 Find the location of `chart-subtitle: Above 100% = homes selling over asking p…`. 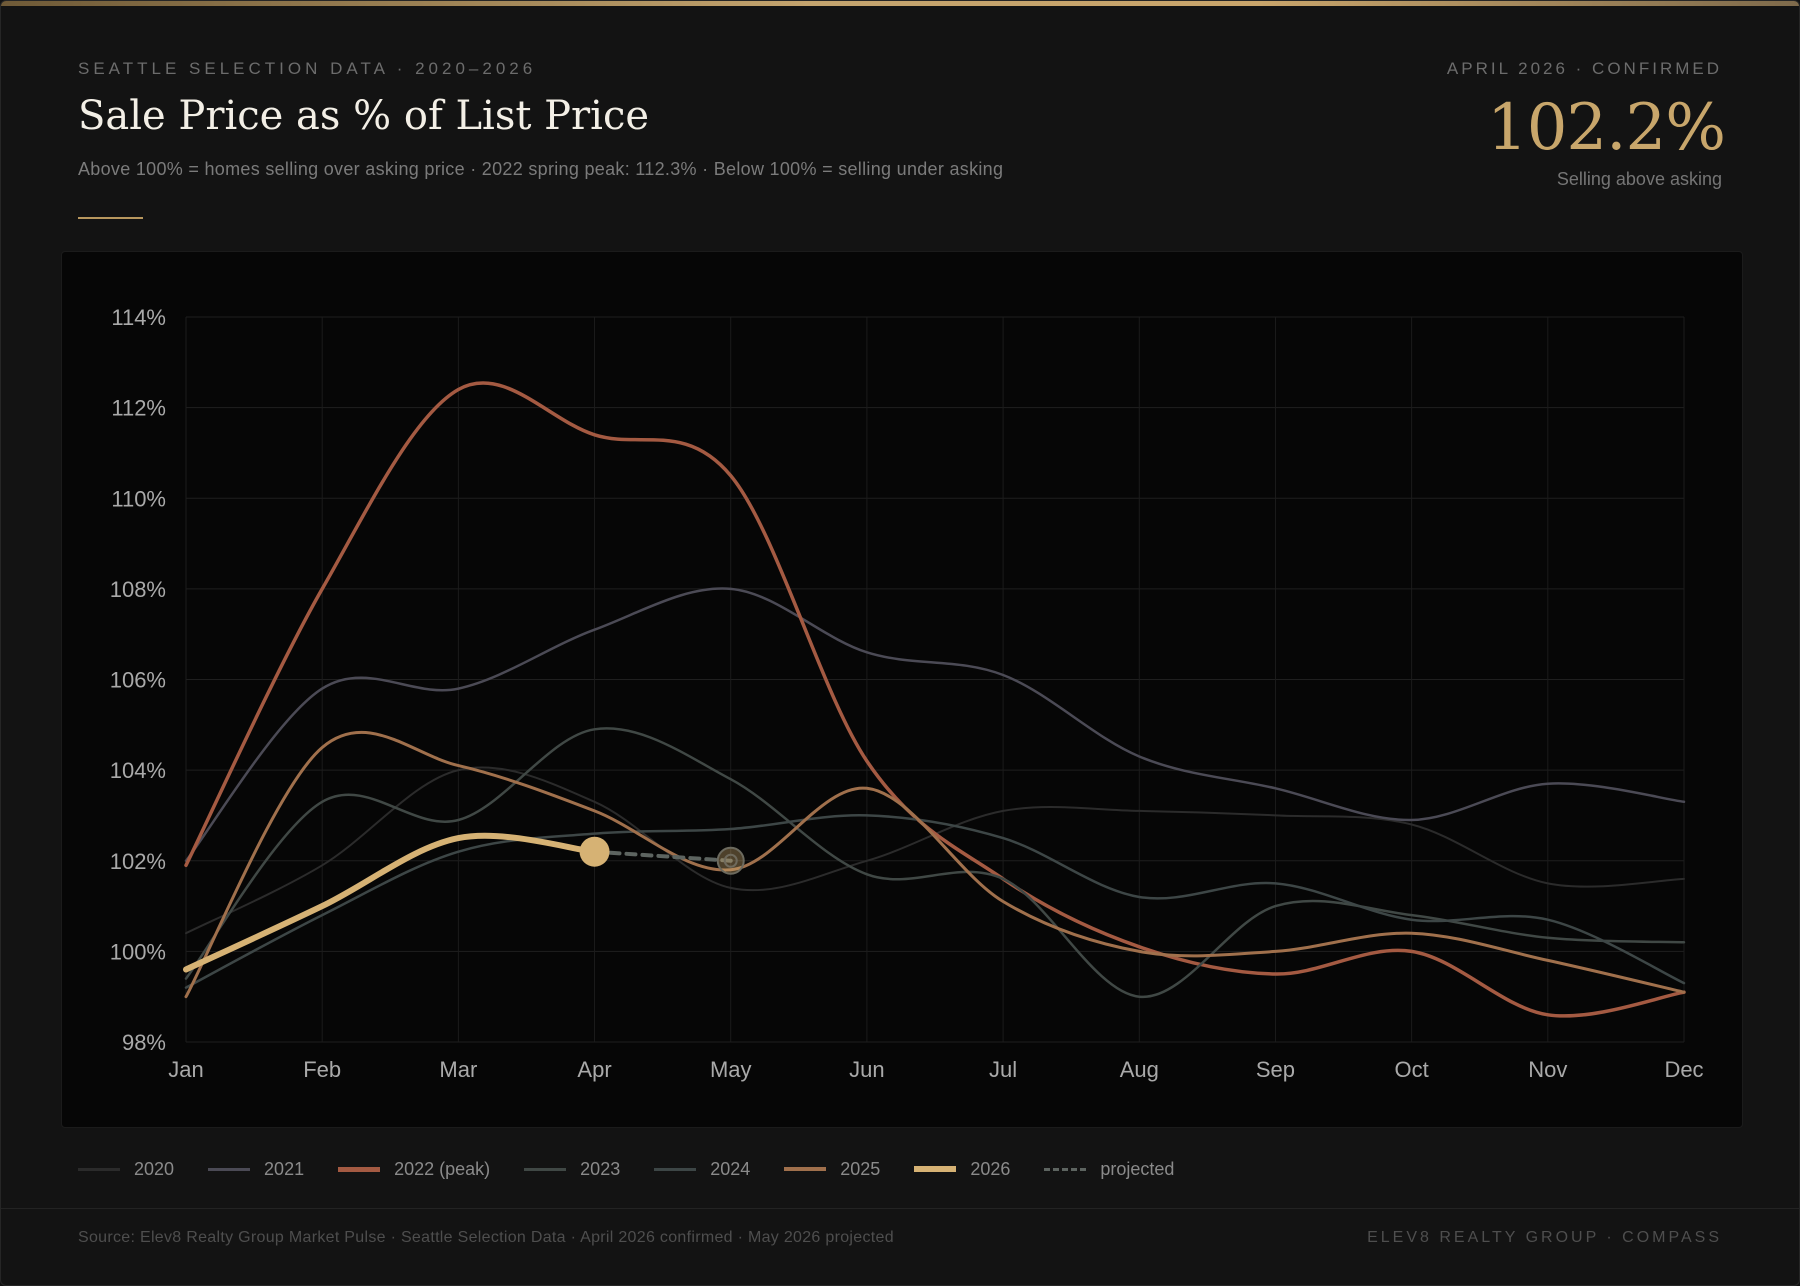

chart-subtitle: Above 100% = homes selling over asking p… is located at coordinates (541, 169).